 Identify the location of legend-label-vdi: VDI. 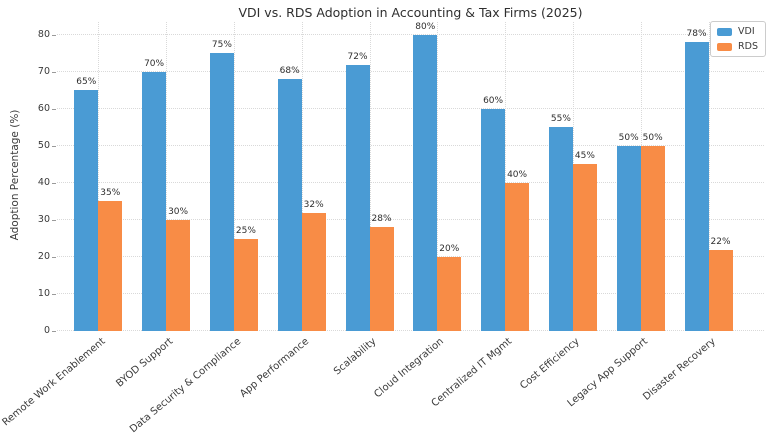
(746, 31).